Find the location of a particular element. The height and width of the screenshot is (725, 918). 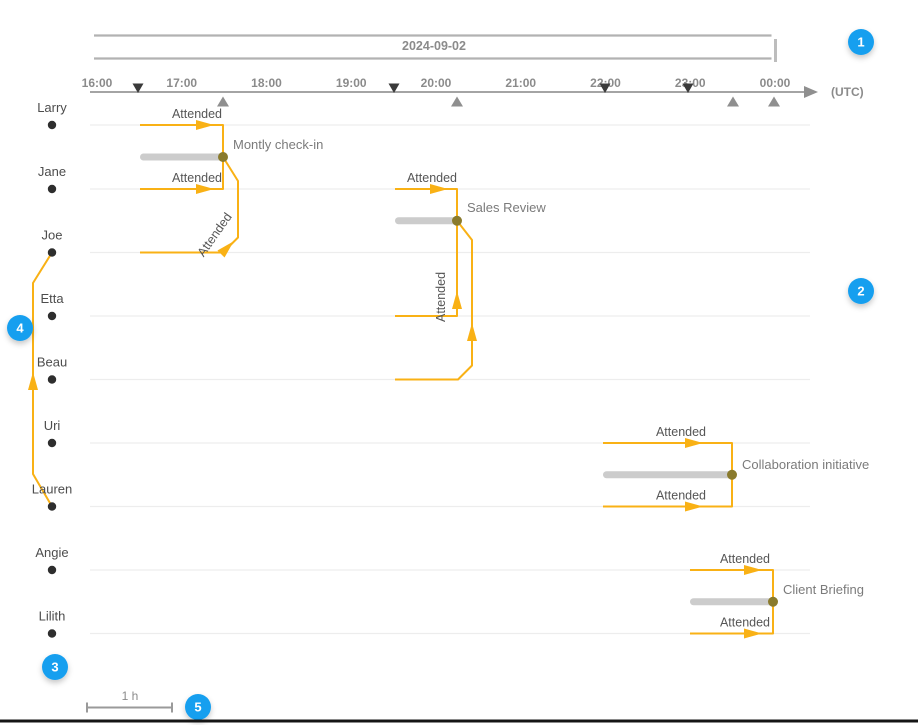

person-name: Beau is located at coordinates (52, 362).